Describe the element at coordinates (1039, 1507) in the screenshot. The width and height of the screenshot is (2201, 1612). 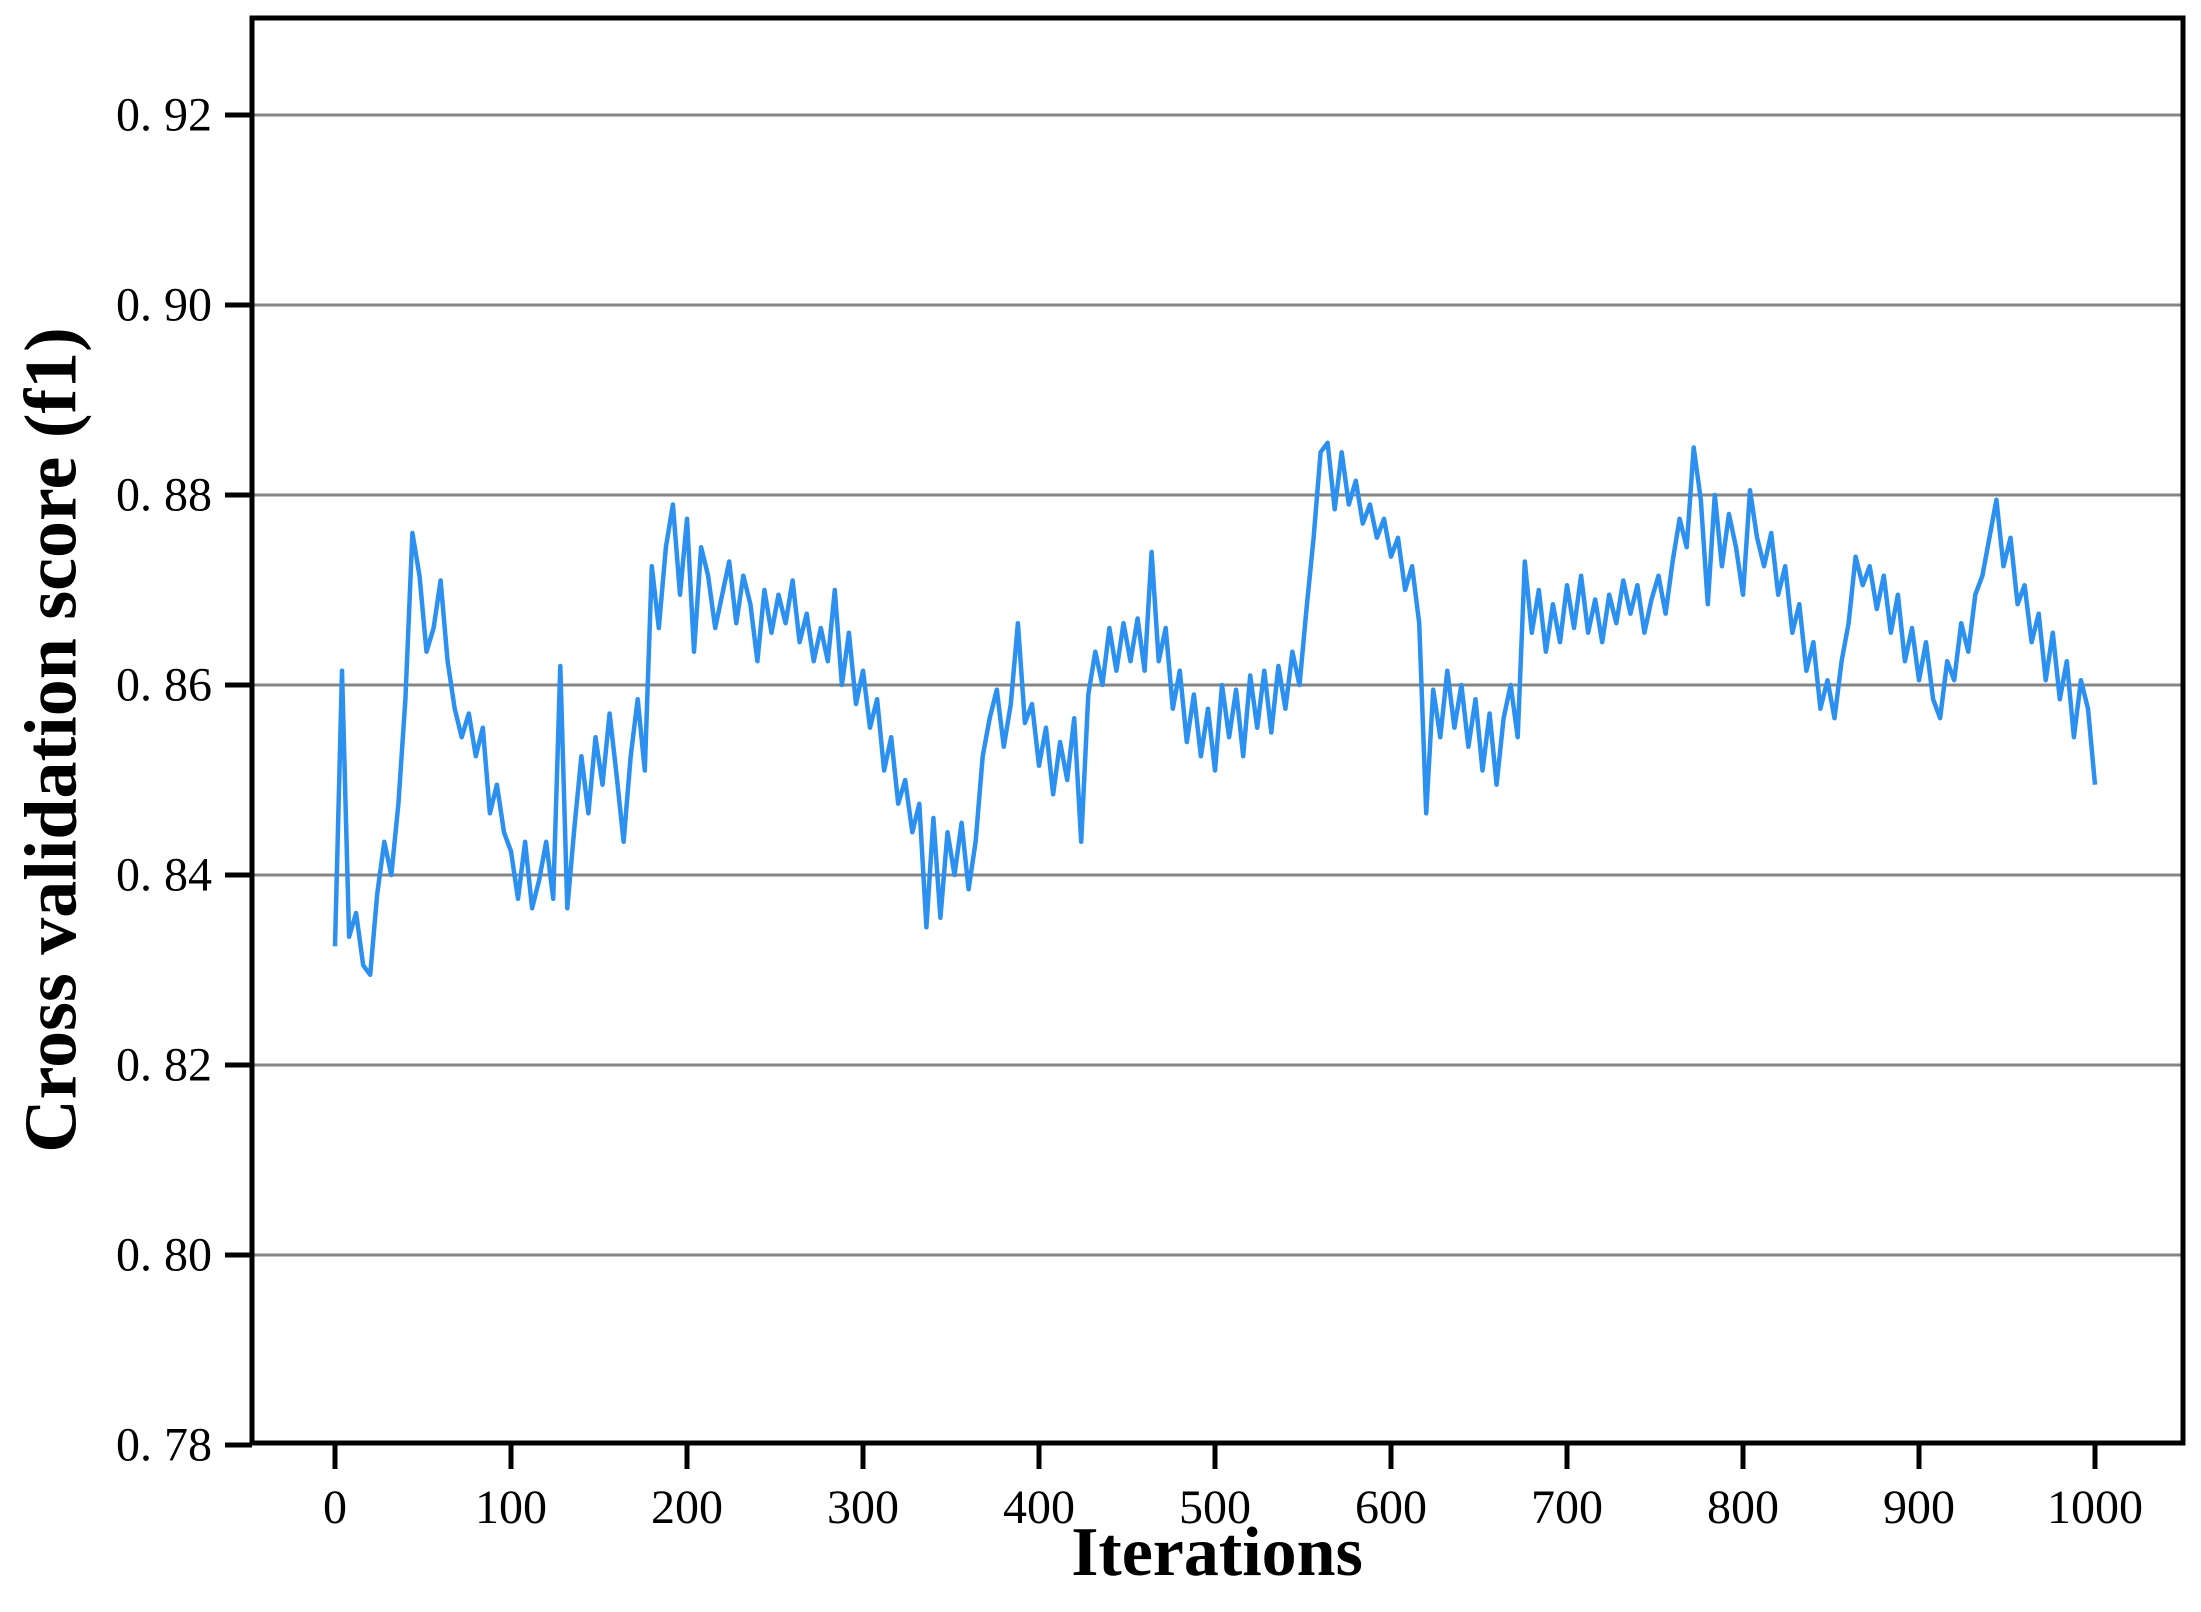
I see `x-tick-label: 400` at that location.